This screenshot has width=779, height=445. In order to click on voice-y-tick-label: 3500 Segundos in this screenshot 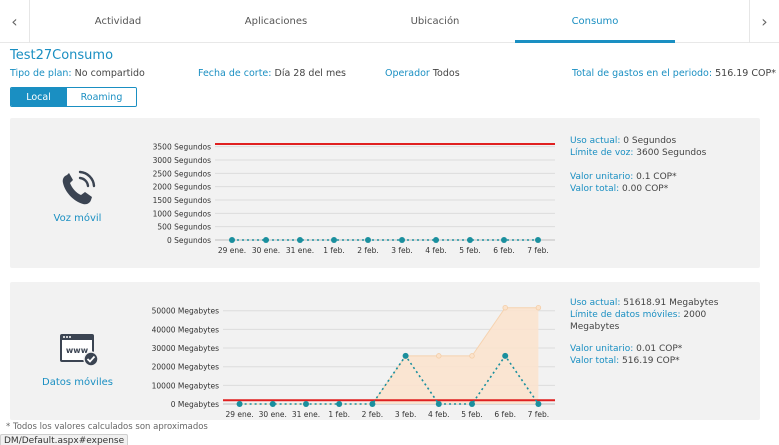, I will do `click(182, 147)`.